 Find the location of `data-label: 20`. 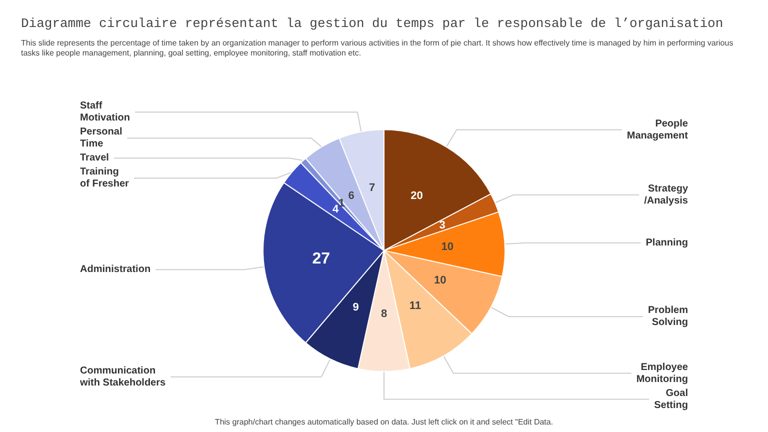

data-label: 20 is located at coordinates (416, 196).